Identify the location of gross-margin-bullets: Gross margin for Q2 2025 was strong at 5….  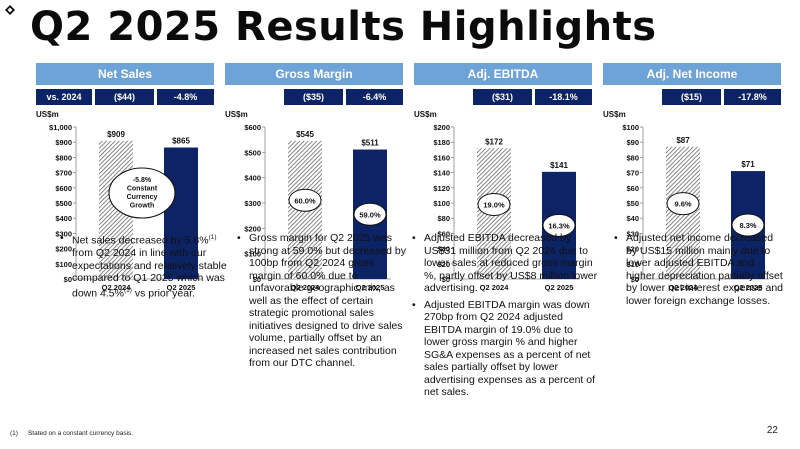
(322, 303).